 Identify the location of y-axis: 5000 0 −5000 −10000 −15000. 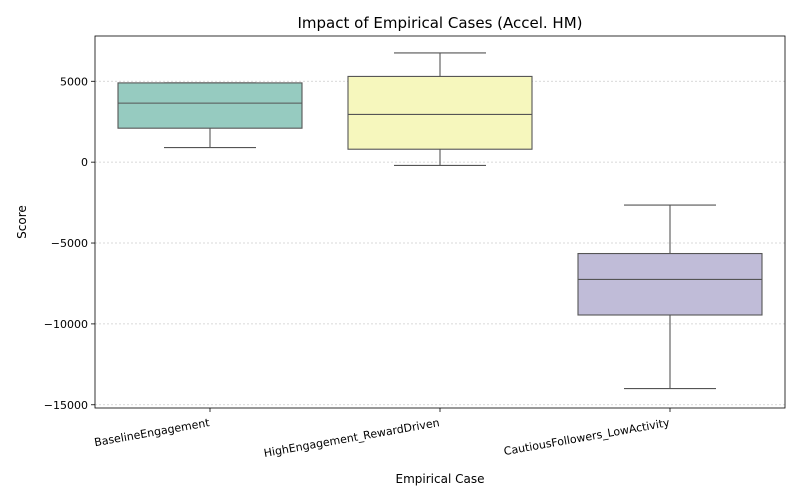
(69, 243).